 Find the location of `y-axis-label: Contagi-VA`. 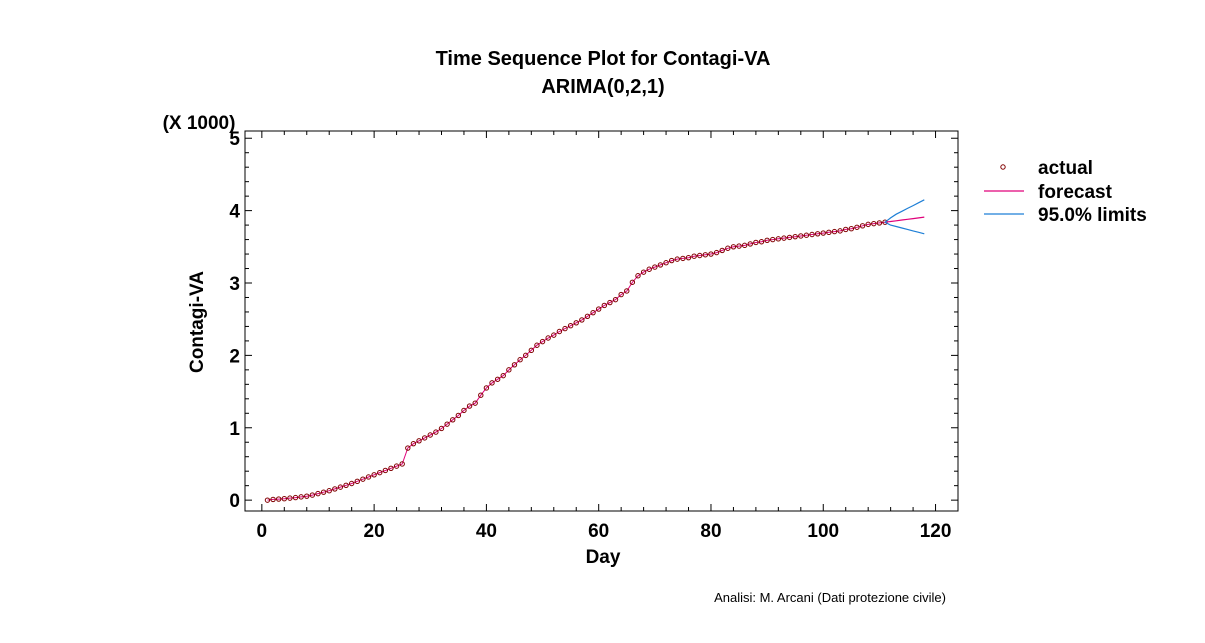

y-axis-label: Contagi-VA is located at coordinates (197, 322).